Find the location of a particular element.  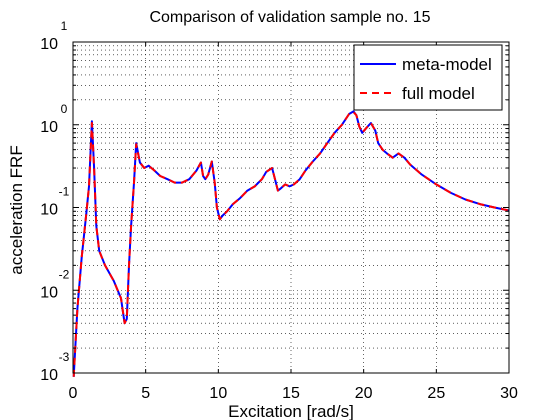

x-tick-labels: 0 5 10 15 20 25 30 is located at coordinates (293, 393).